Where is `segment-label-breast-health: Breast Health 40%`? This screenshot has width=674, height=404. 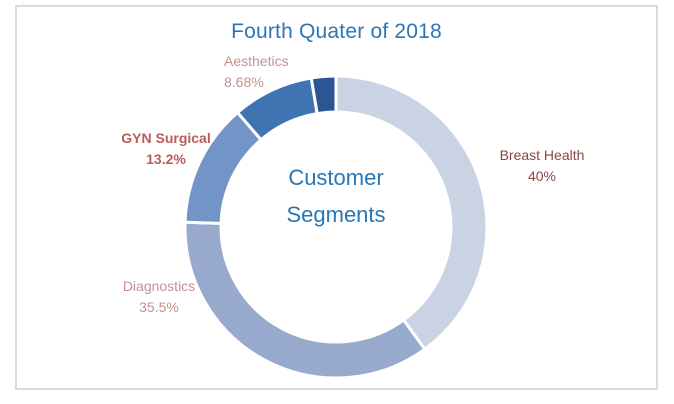
segment-label-breast-health: Breast Health 40% is located at coordinates (542, 166).